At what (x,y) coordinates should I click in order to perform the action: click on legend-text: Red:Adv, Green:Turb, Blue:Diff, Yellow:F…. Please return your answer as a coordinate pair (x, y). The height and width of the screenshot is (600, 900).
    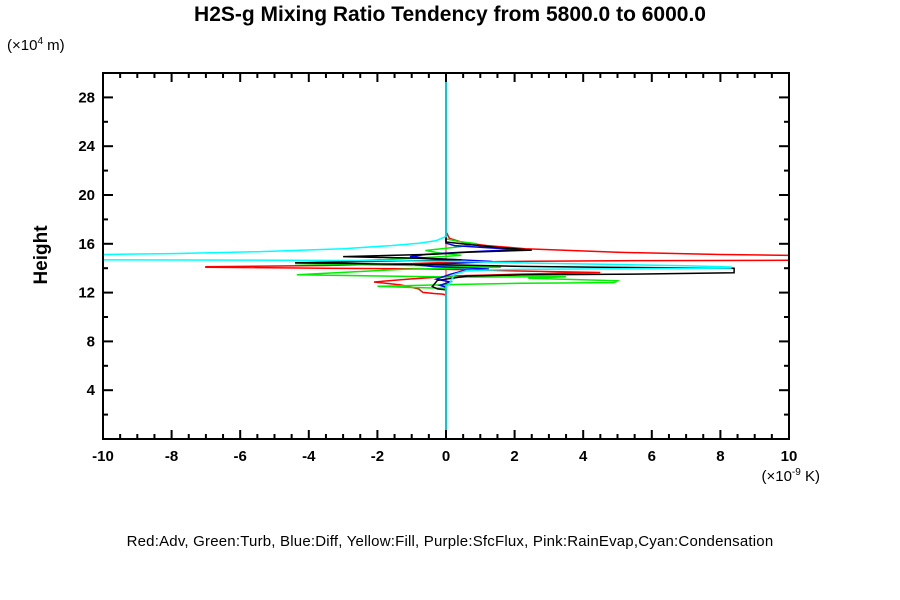
    Looking at the image, I should click on (450, 541).